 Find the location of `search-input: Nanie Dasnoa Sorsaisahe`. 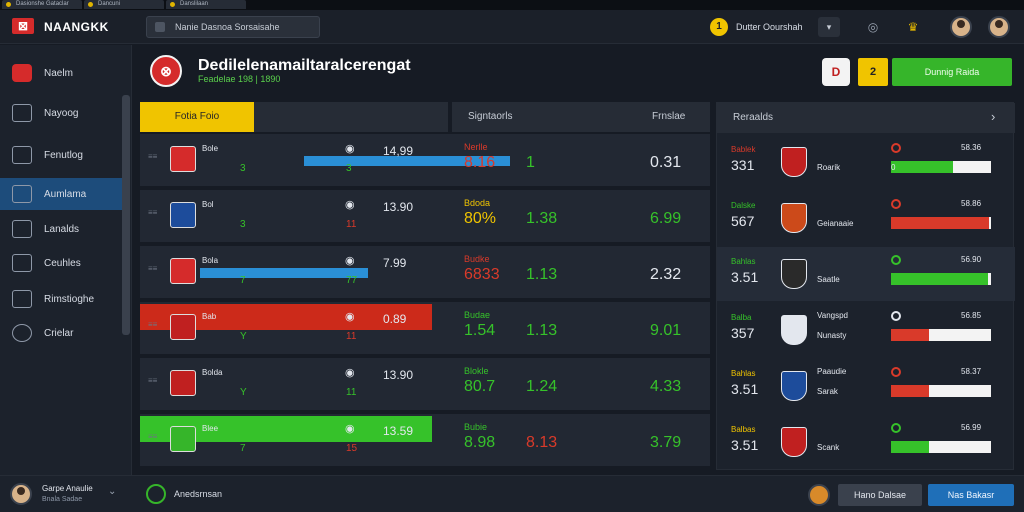

search-input: Nanie Dasnoa Sorsaisahe is located at coordinates (233, 27).